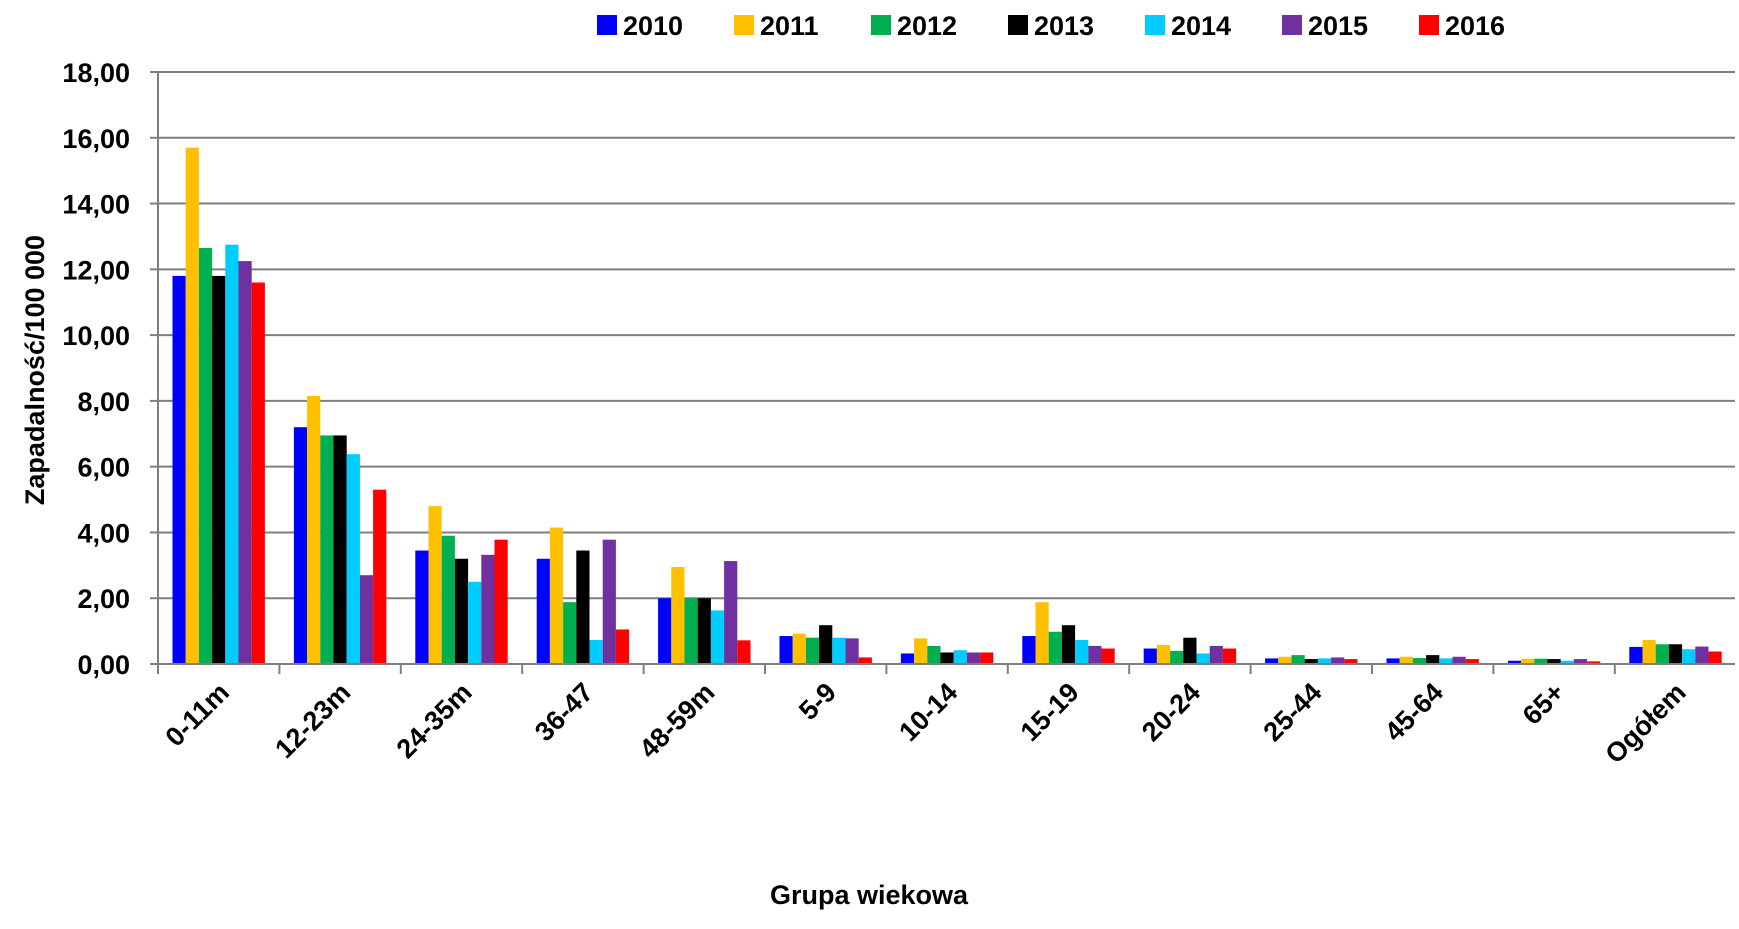 This screenshot has height=929, width=1739. Describe the element at coordinates (422, 607) in the screenshot. I see `bar-2010-24-35m` at that location.